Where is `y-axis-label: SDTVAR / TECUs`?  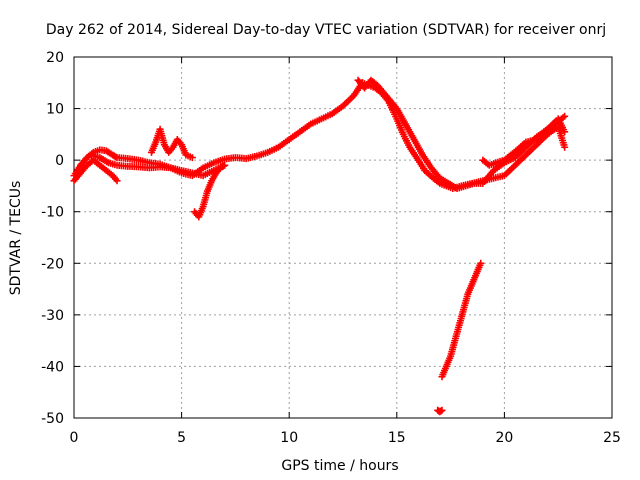
y-axis-label: SDTVAR / TECUs is located at coordinates (16, 238).